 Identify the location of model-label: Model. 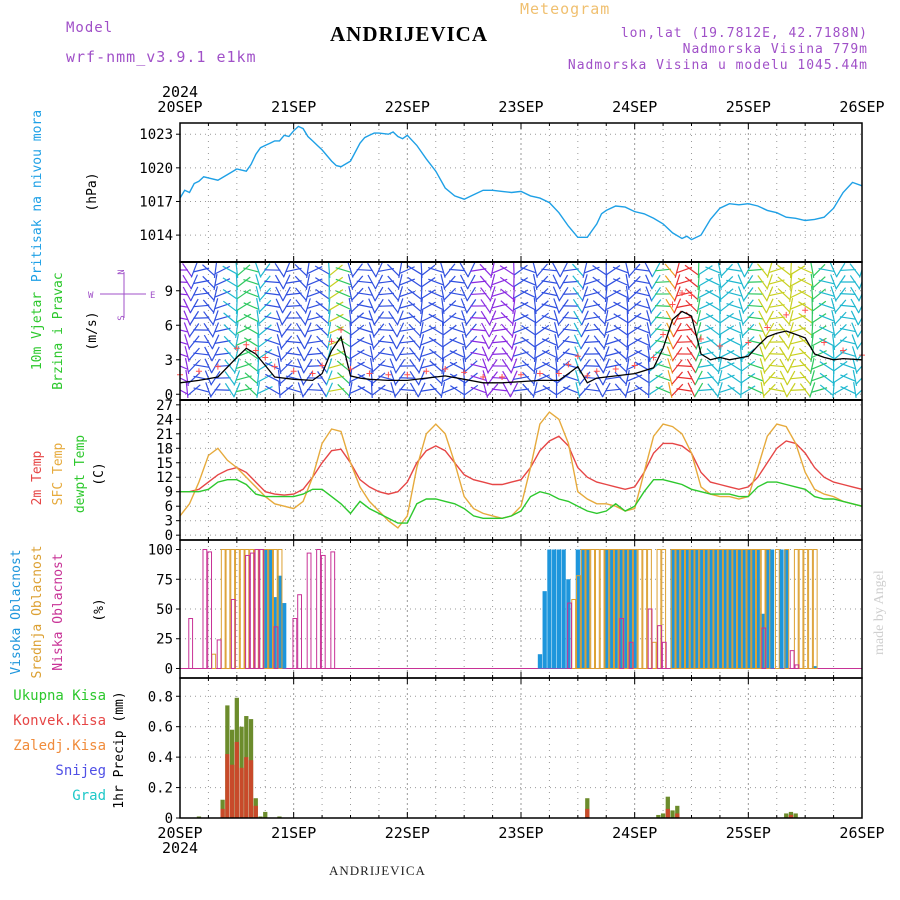
(90, 28).